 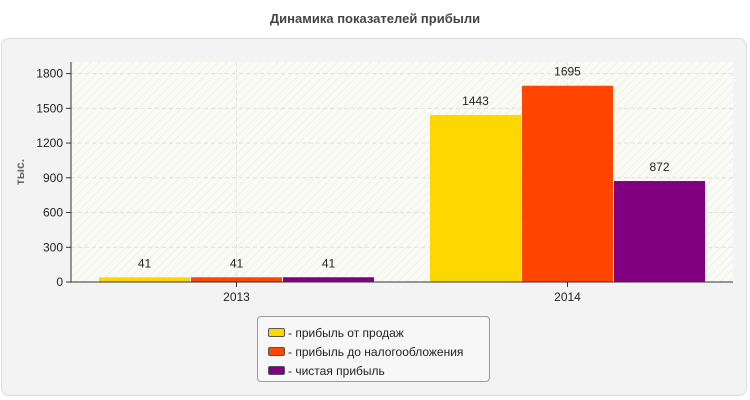 I want to click on x-tick-label: 2014, so click(x=567, y=297).